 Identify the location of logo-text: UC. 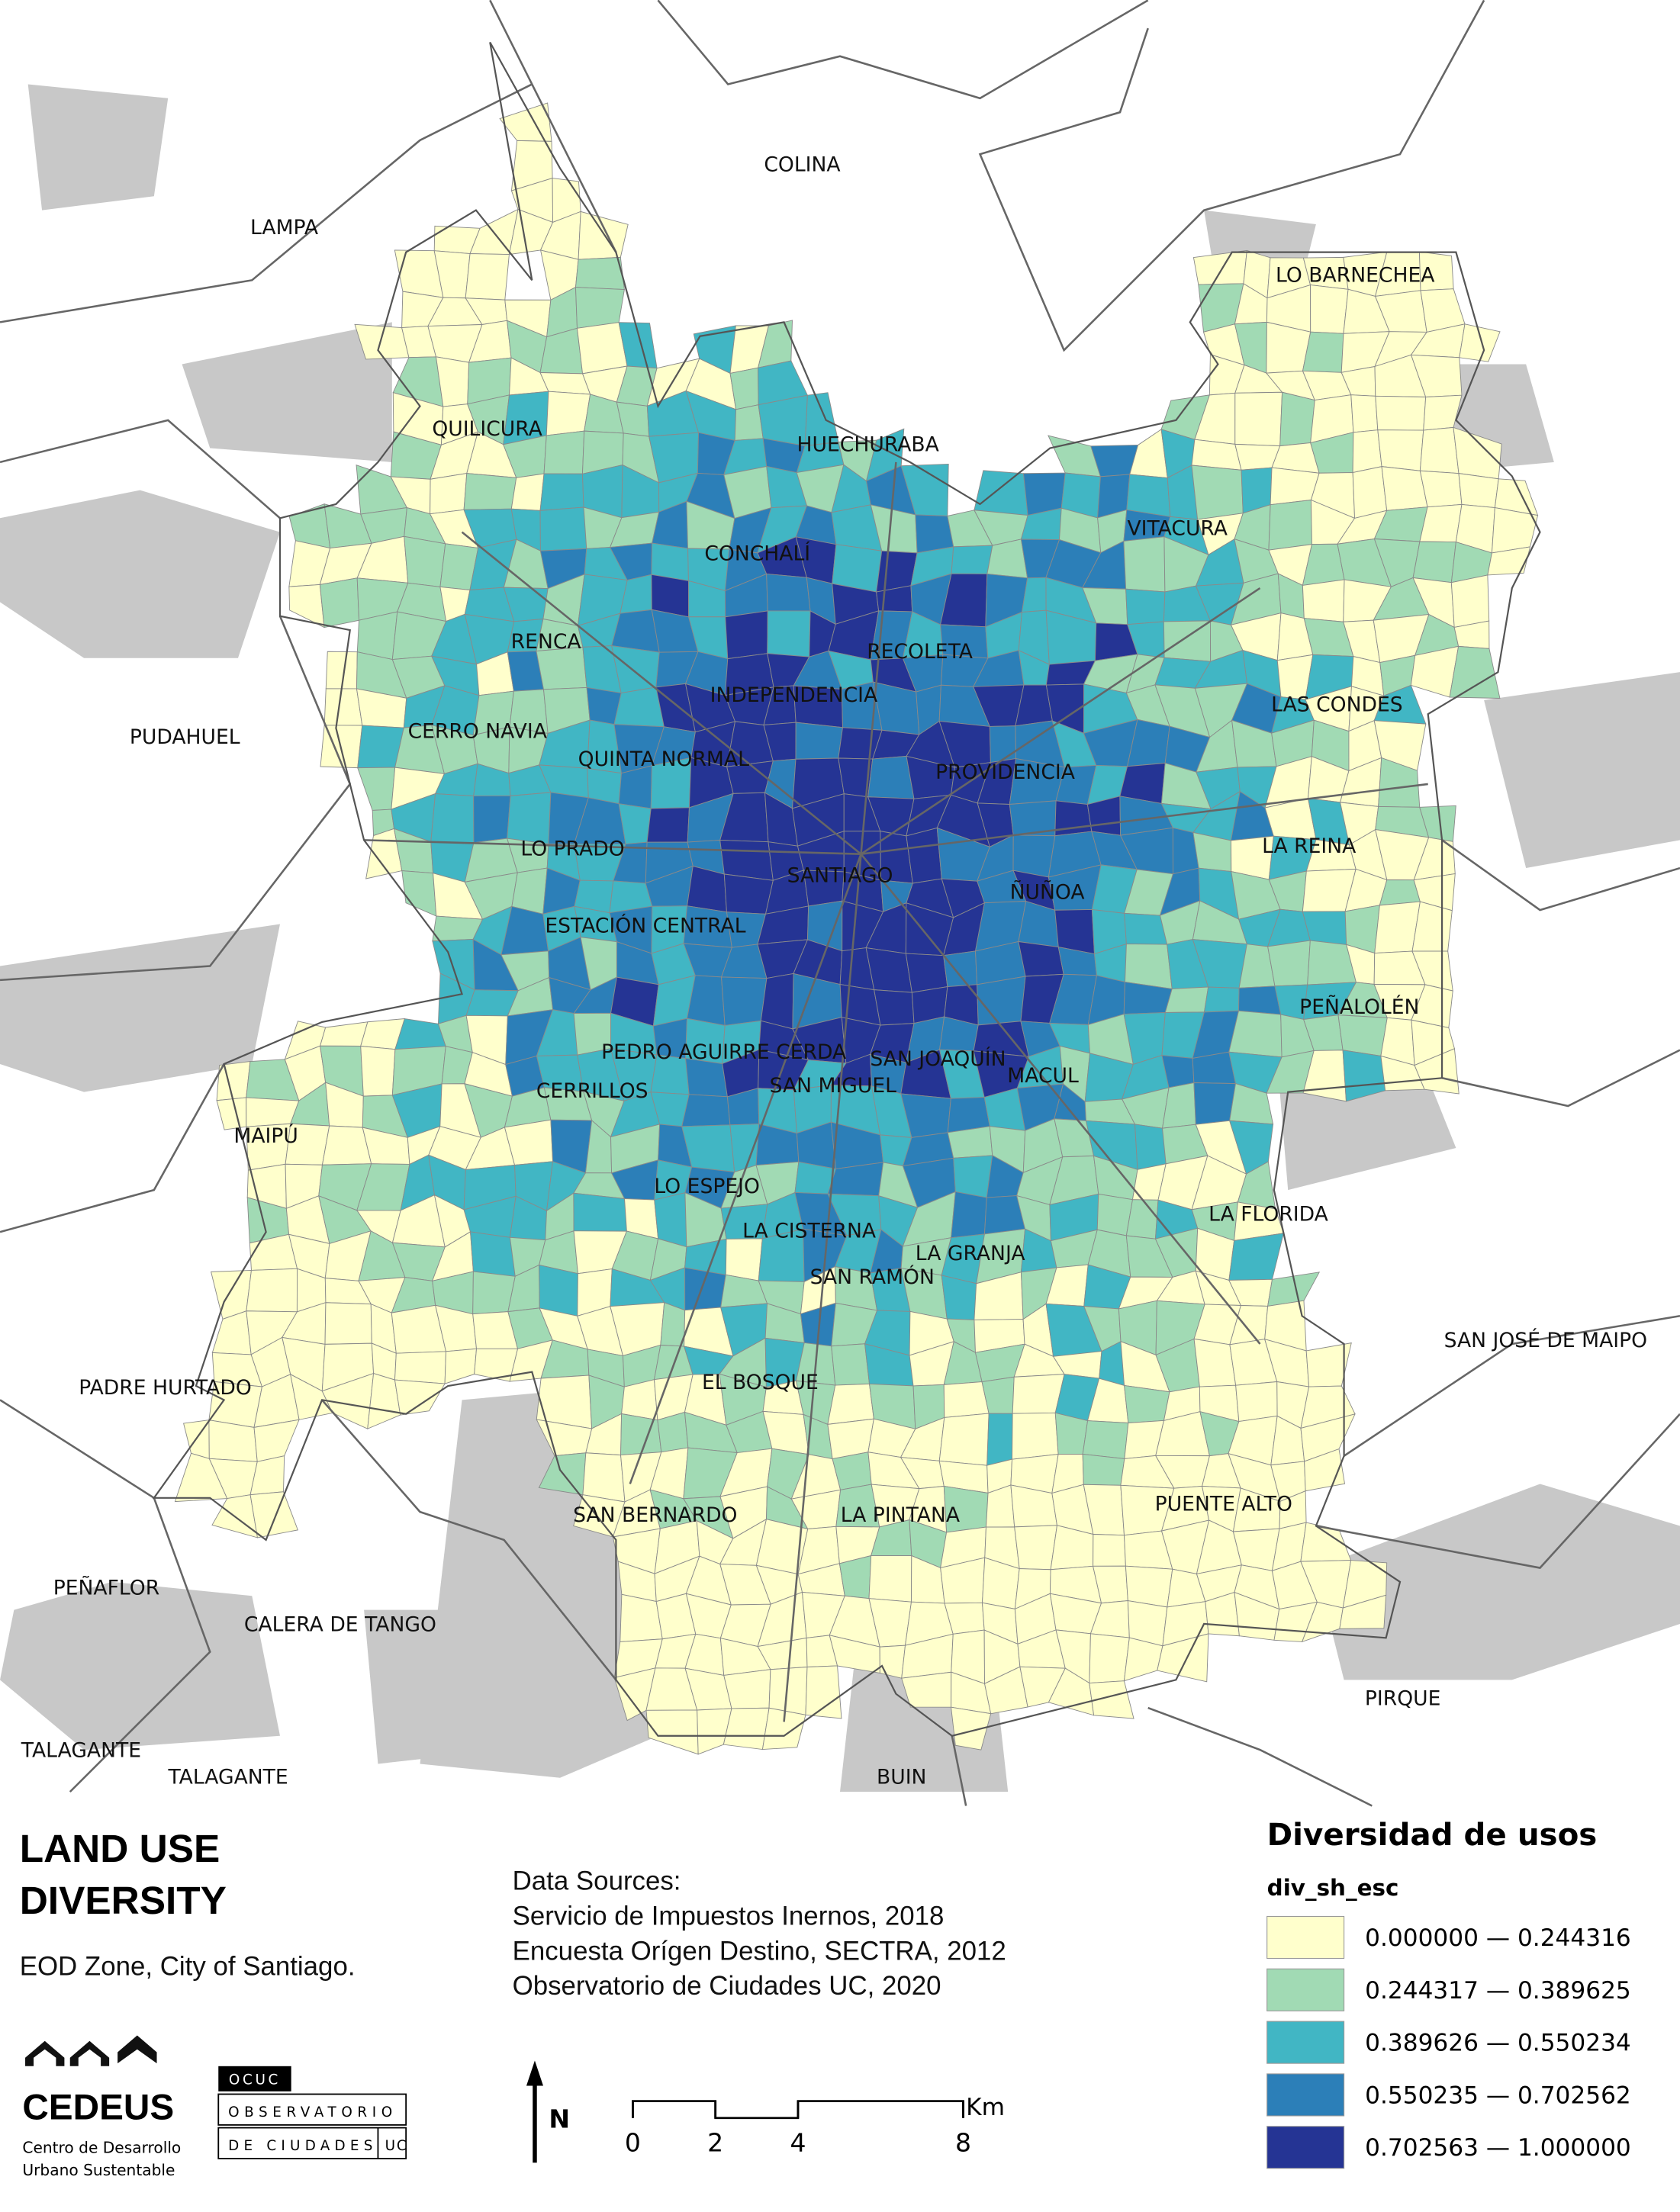
(396, 2146).